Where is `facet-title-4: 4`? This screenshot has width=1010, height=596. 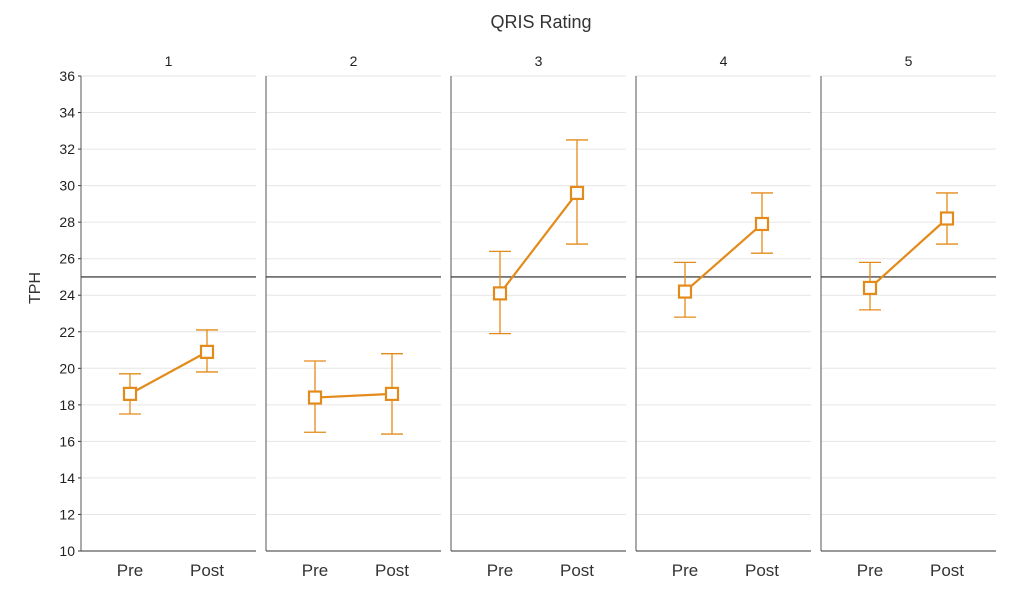 facet-title-4: 4 is located at coordinates (724, 61).